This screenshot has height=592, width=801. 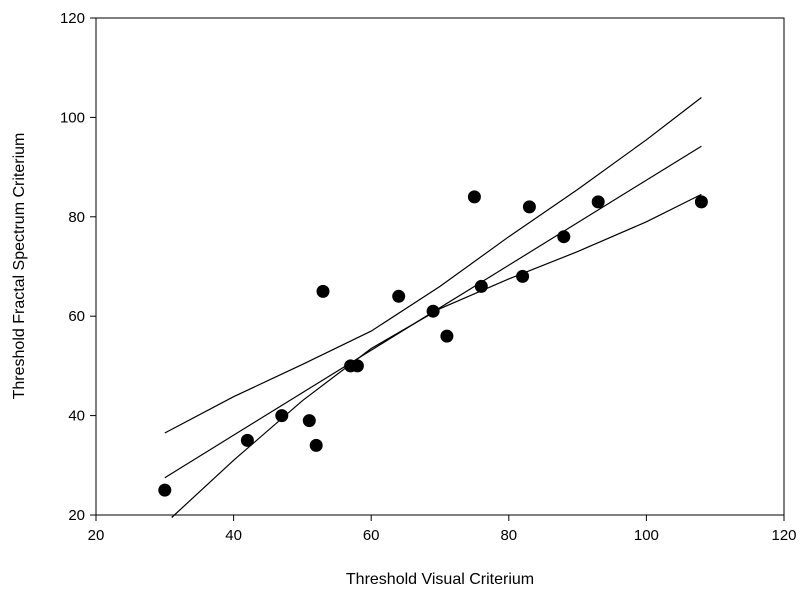 What do you see at coordinates (76, 515) in the screenshot?
I see `y-tick-label: 20` at bounding box center [76, 515].